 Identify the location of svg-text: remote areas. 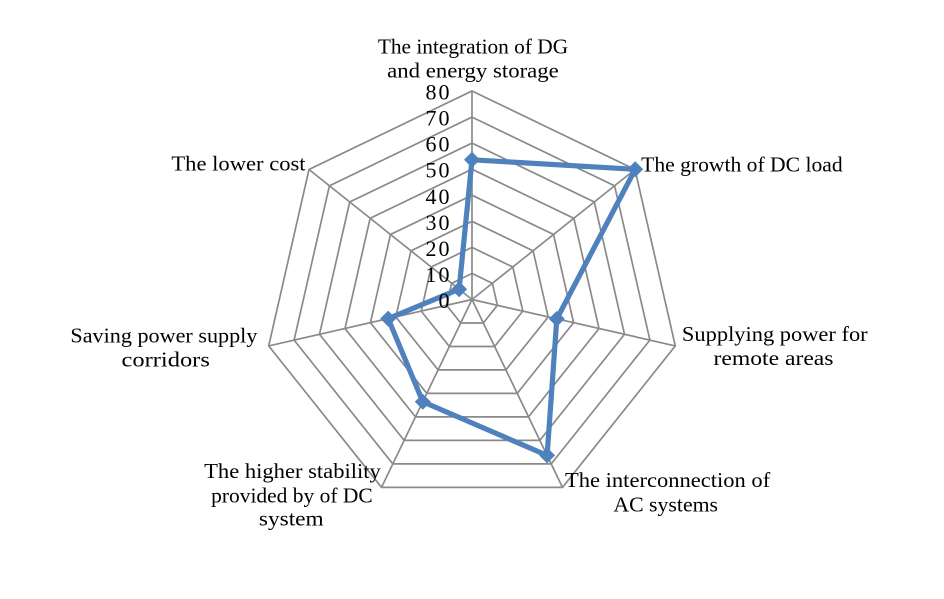
(774, 358).